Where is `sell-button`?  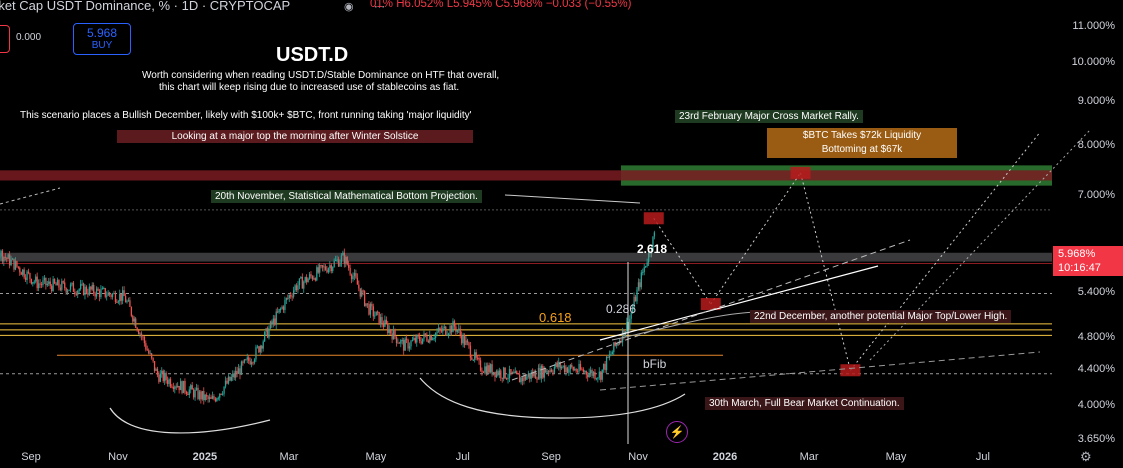
sell-button is located at coordinates (5, 39).